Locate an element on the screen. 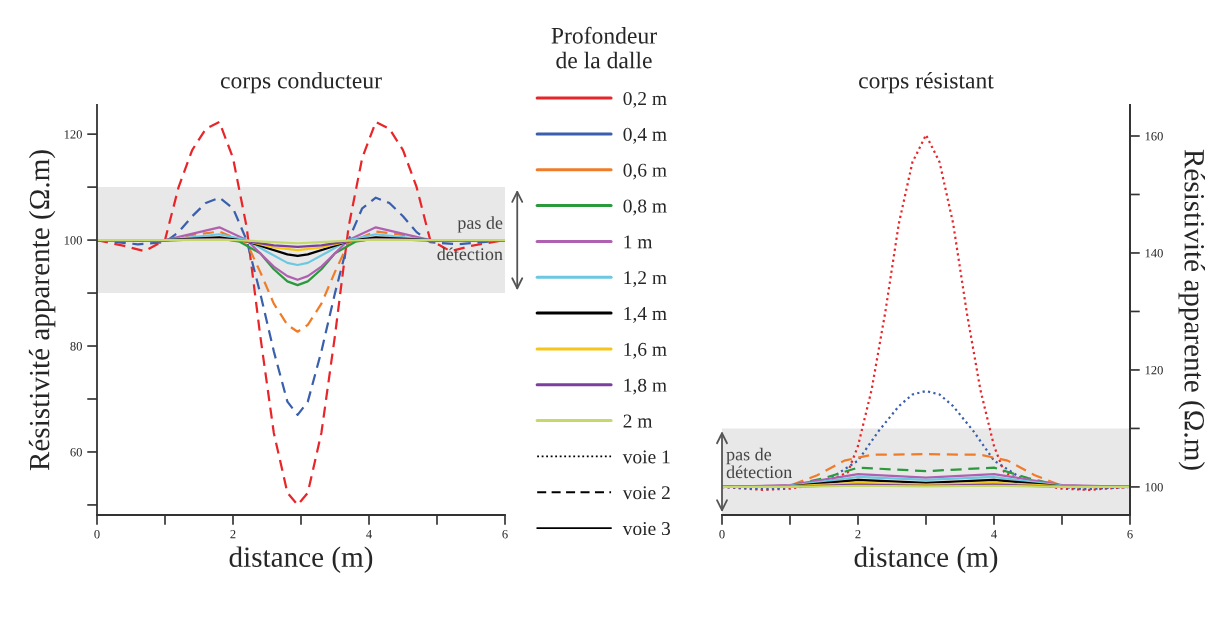  chart-title: corps conducteur is located at coordinates (301, 82).